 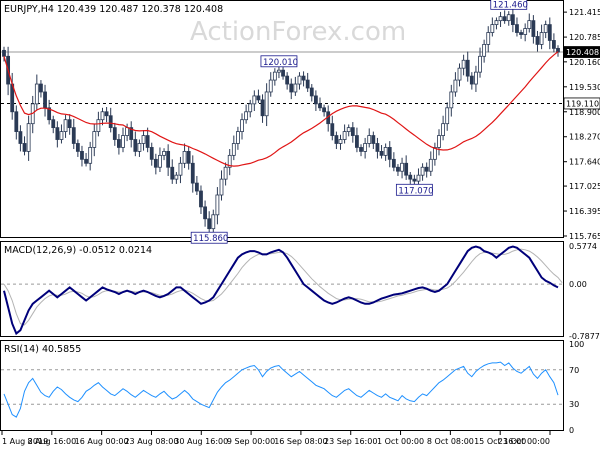 I want to click on price-tick-label: 118.270, so click(x=584, y=137).